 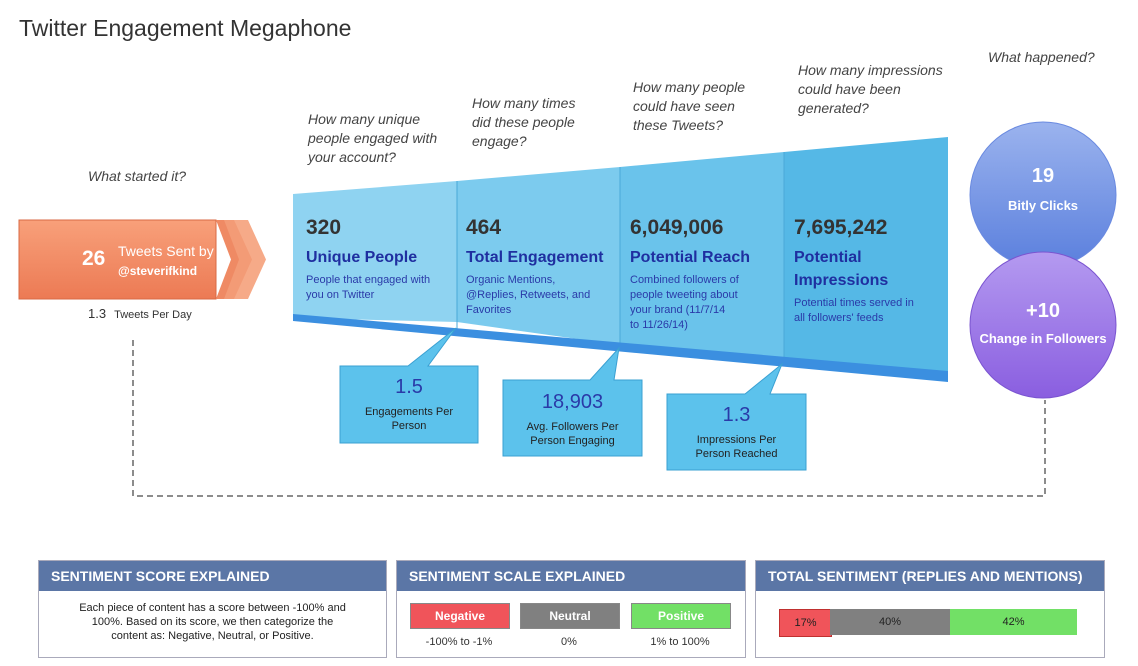 What do you see at coordinates (1043, 205) in the screenshot?
I see `circle-label: Bitly Clicks` at bounding box center [1043, 205].